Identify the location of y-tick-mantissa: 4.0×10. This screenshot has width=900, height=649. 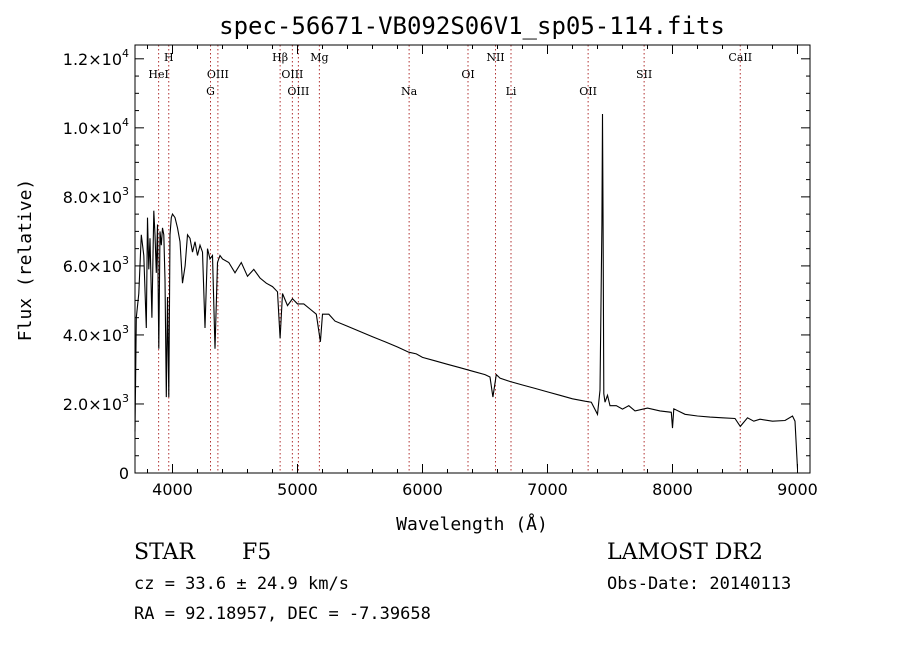
(92, 335).